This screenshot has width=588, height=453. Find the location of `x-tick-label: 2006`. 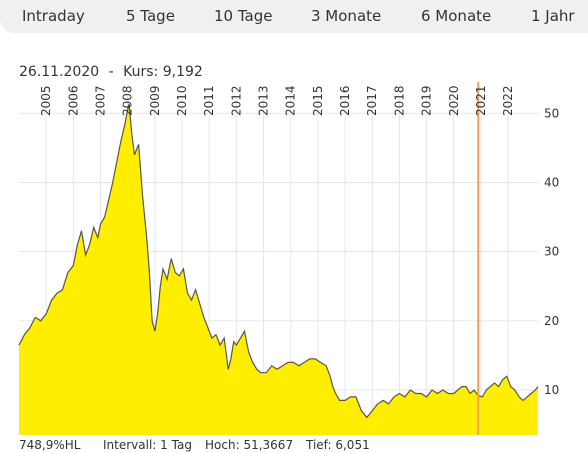

x-tick-label: 2006 is located at coordinates (73, 100).